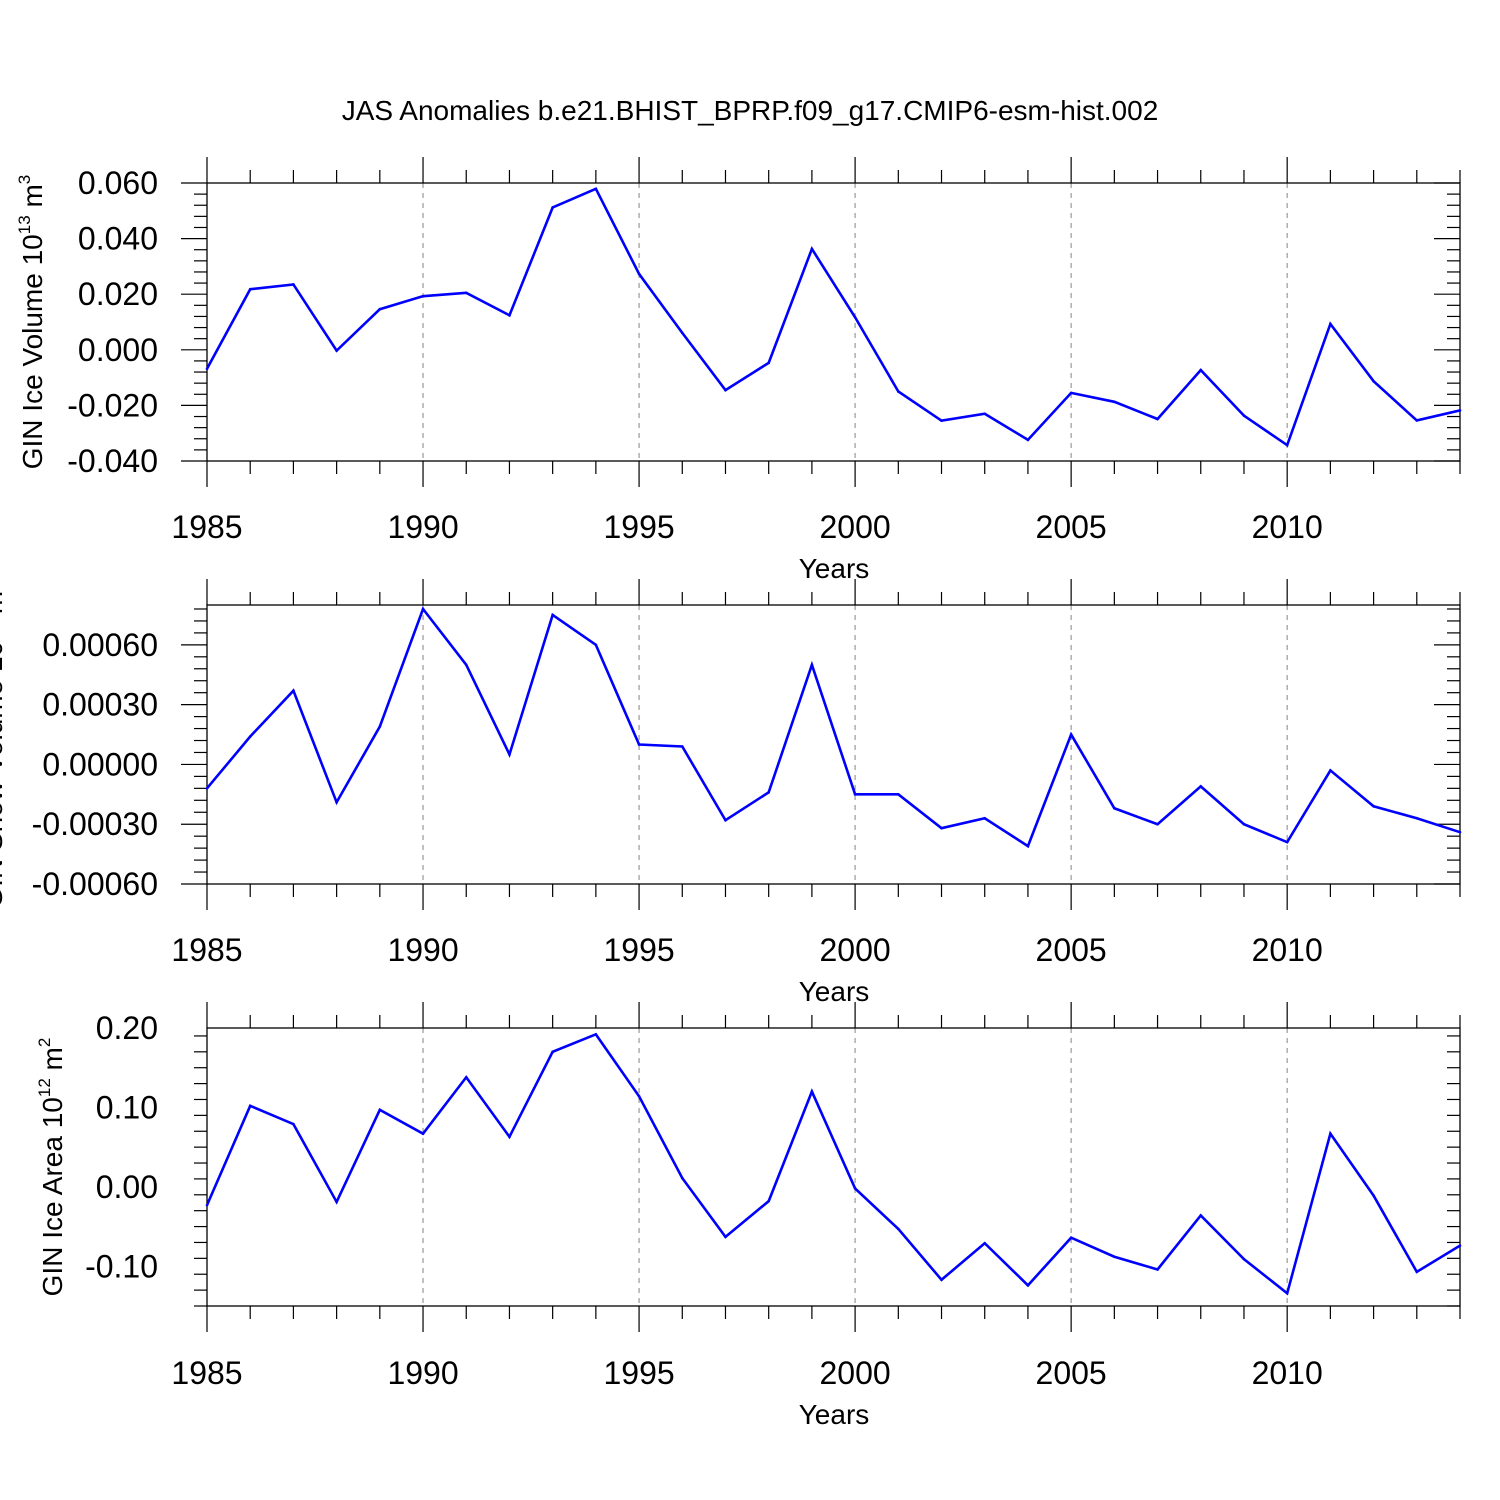 The image size is (1500, 1500). I want to click on y-tick-label: 0.040, so click(118, 239).